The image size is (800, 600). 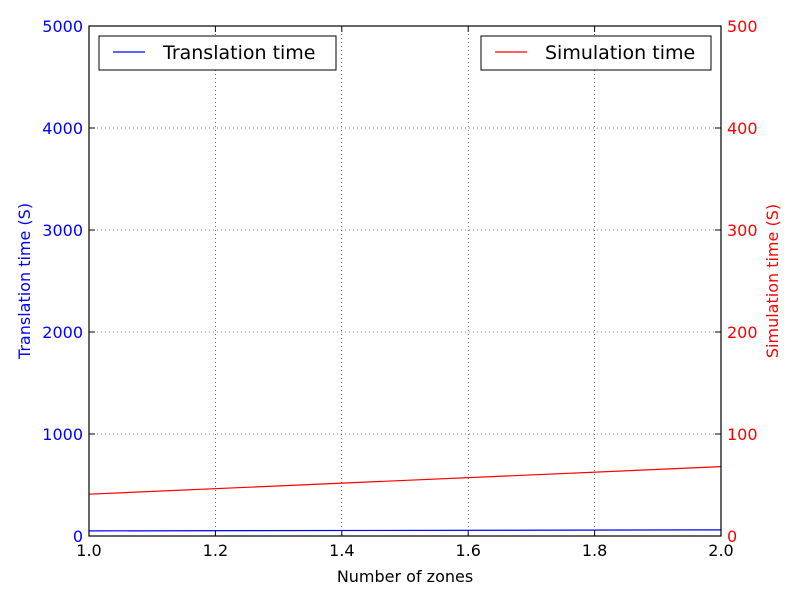 I want to click on legend-simulation-label: Simulation time, so click(x=620, y=53).